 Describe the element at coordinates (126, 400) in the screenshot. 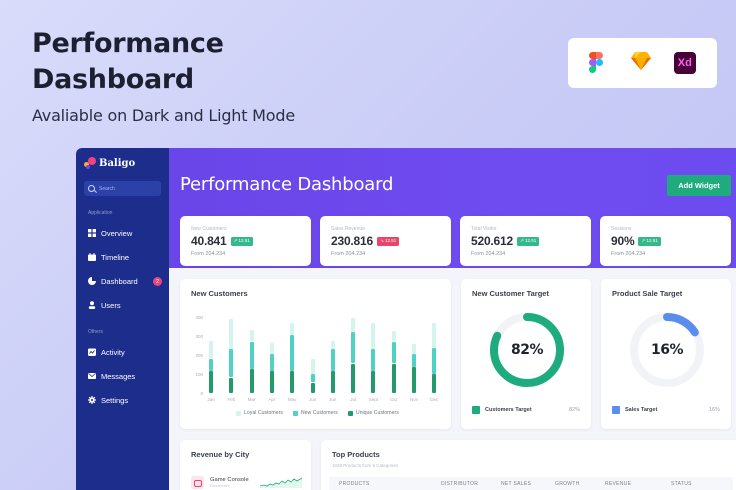

I see `sidebar-item-settings: Settings` at that location.